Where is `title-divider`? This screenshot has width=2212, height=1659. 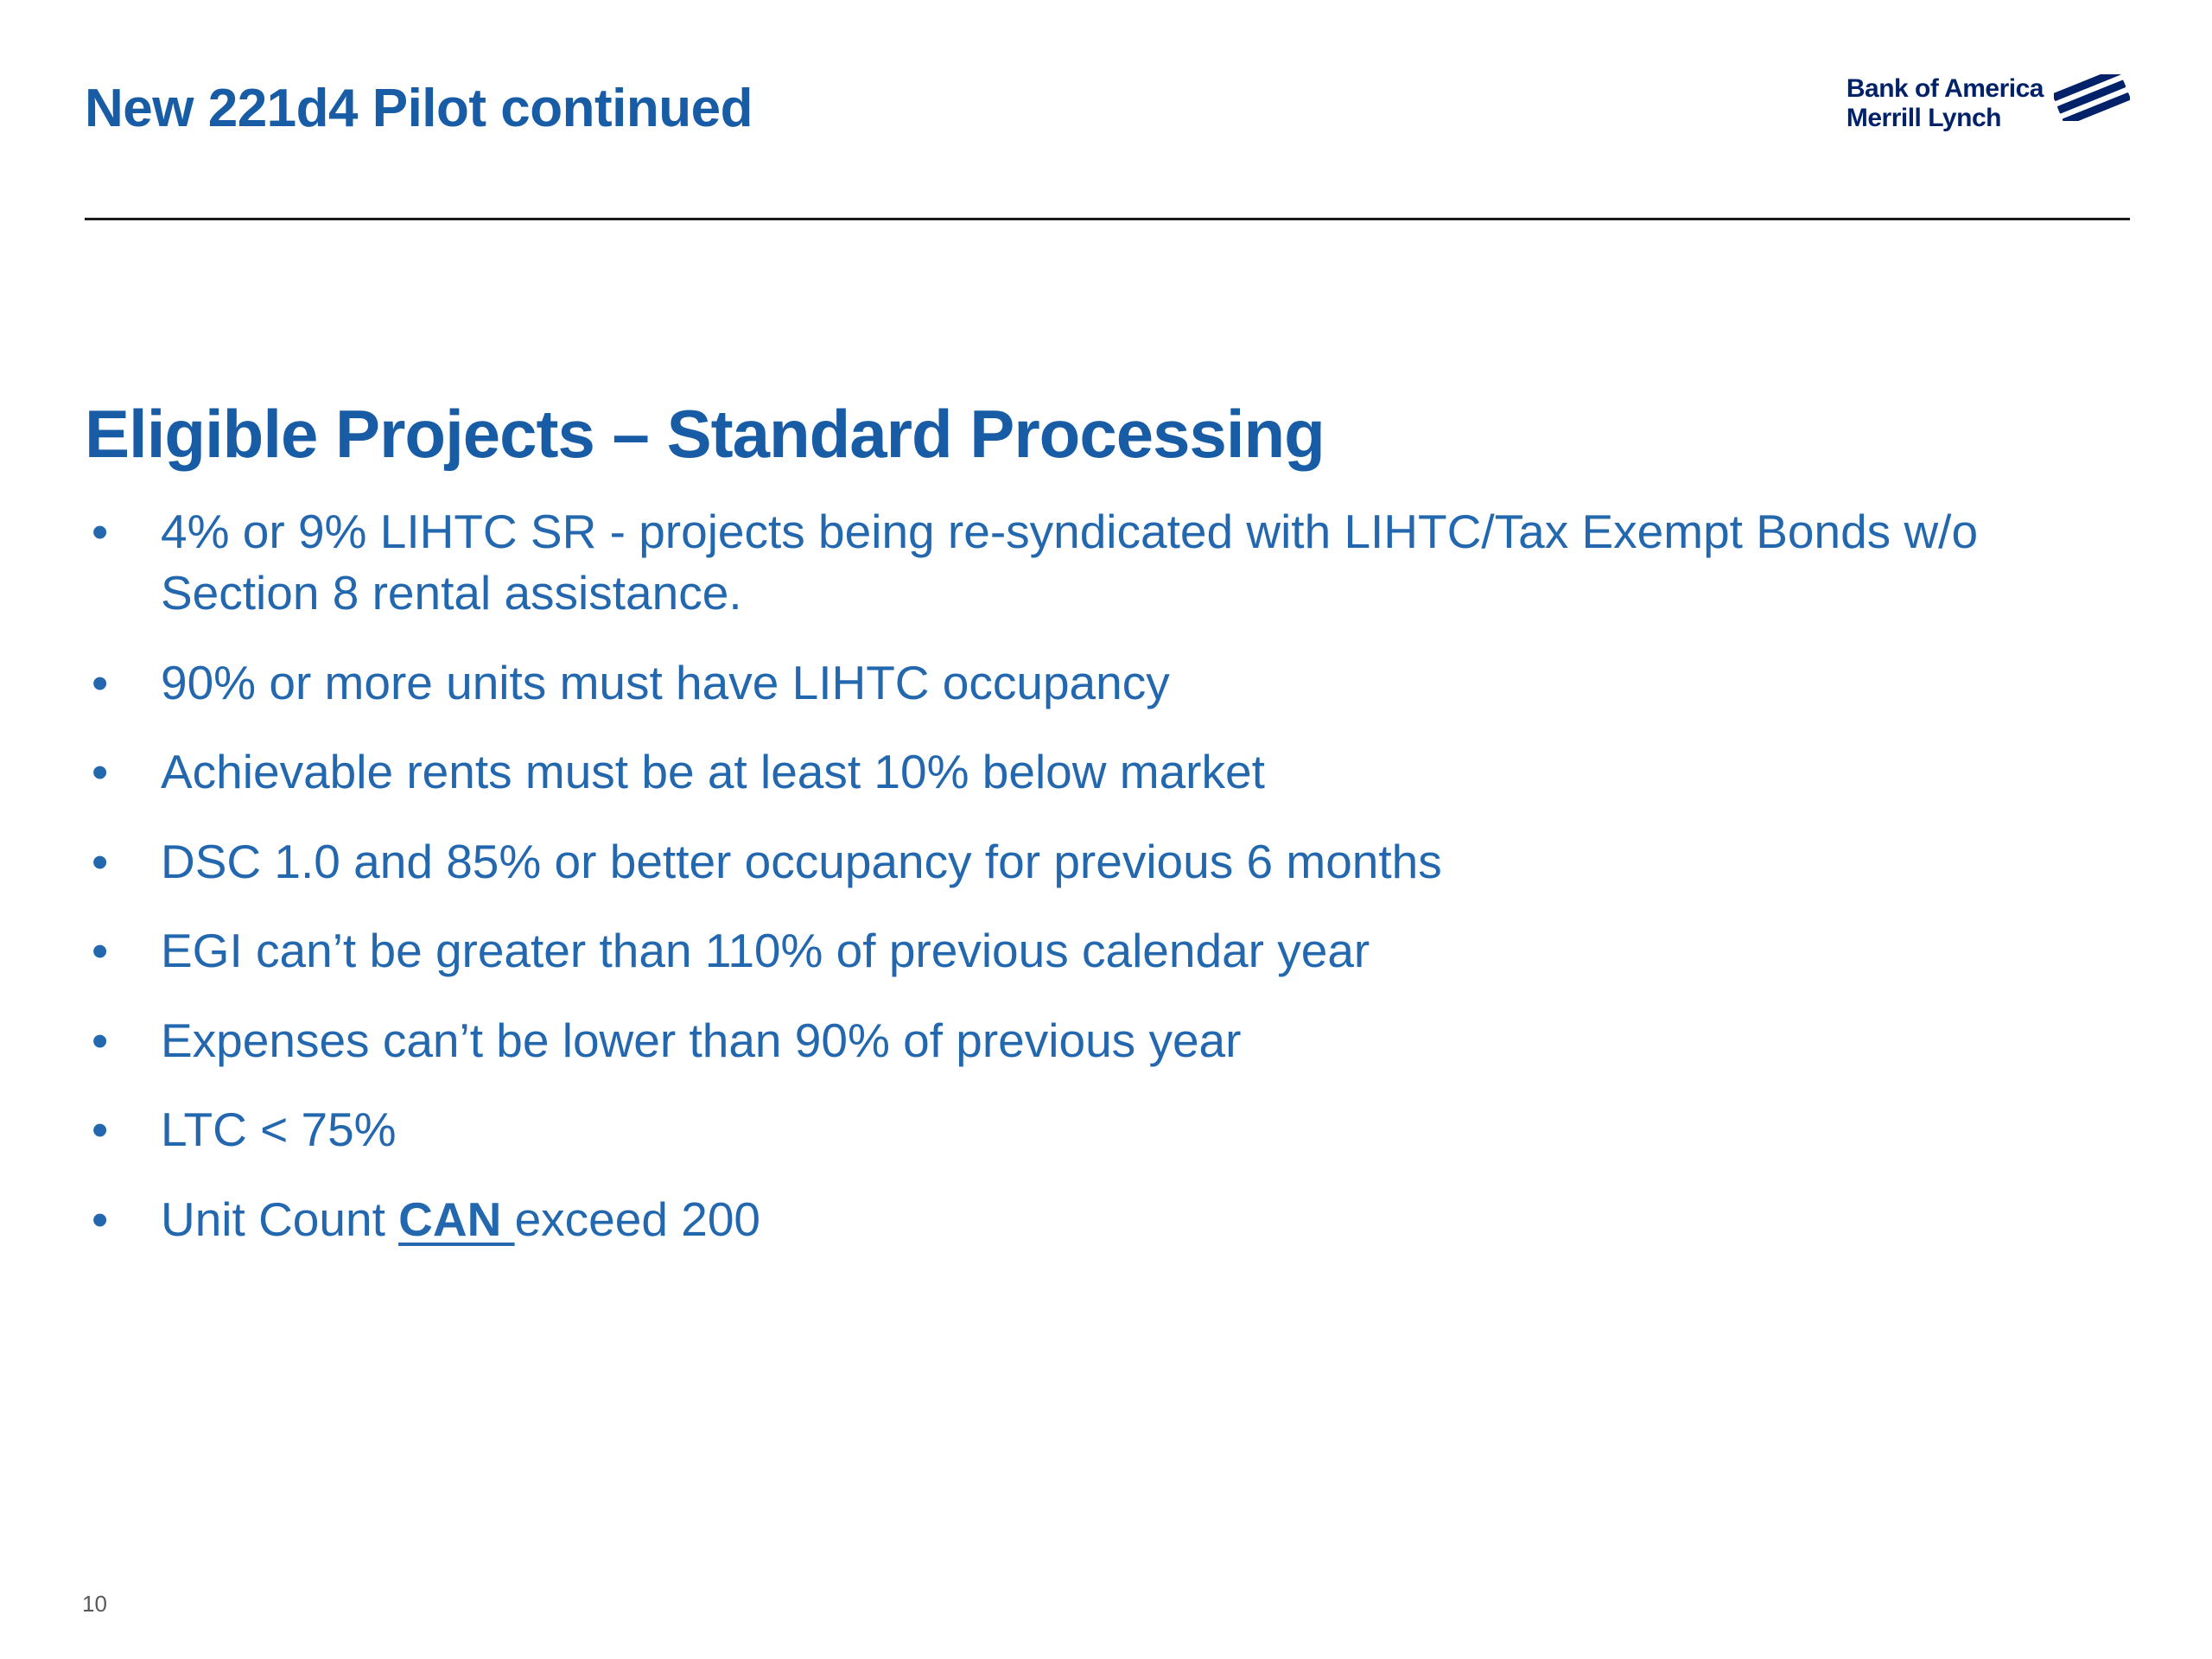
title-divider is located at coordinates (1107, 219).